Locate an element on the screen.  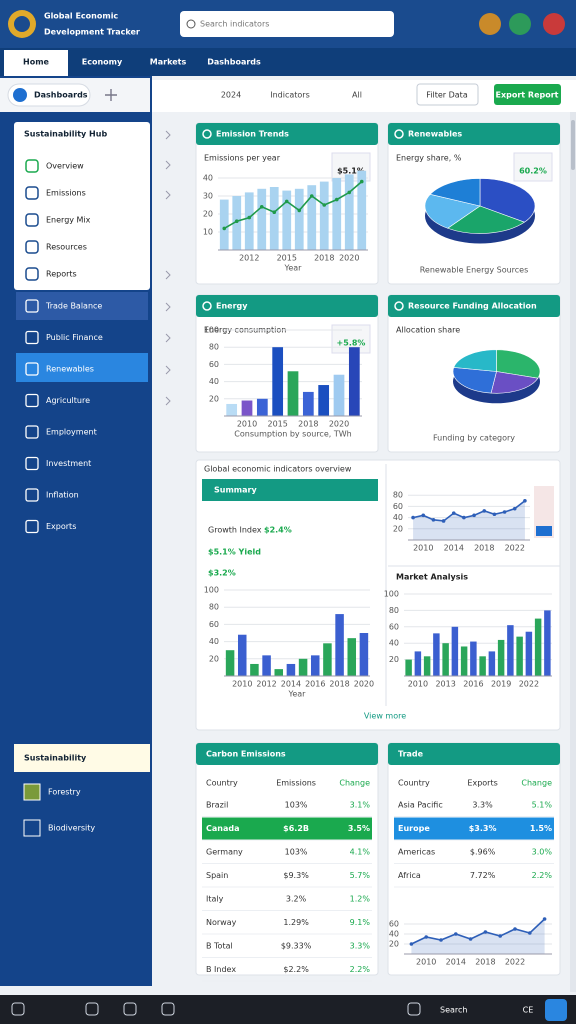
panel-item: Resources is located at coordinates (66, 247).